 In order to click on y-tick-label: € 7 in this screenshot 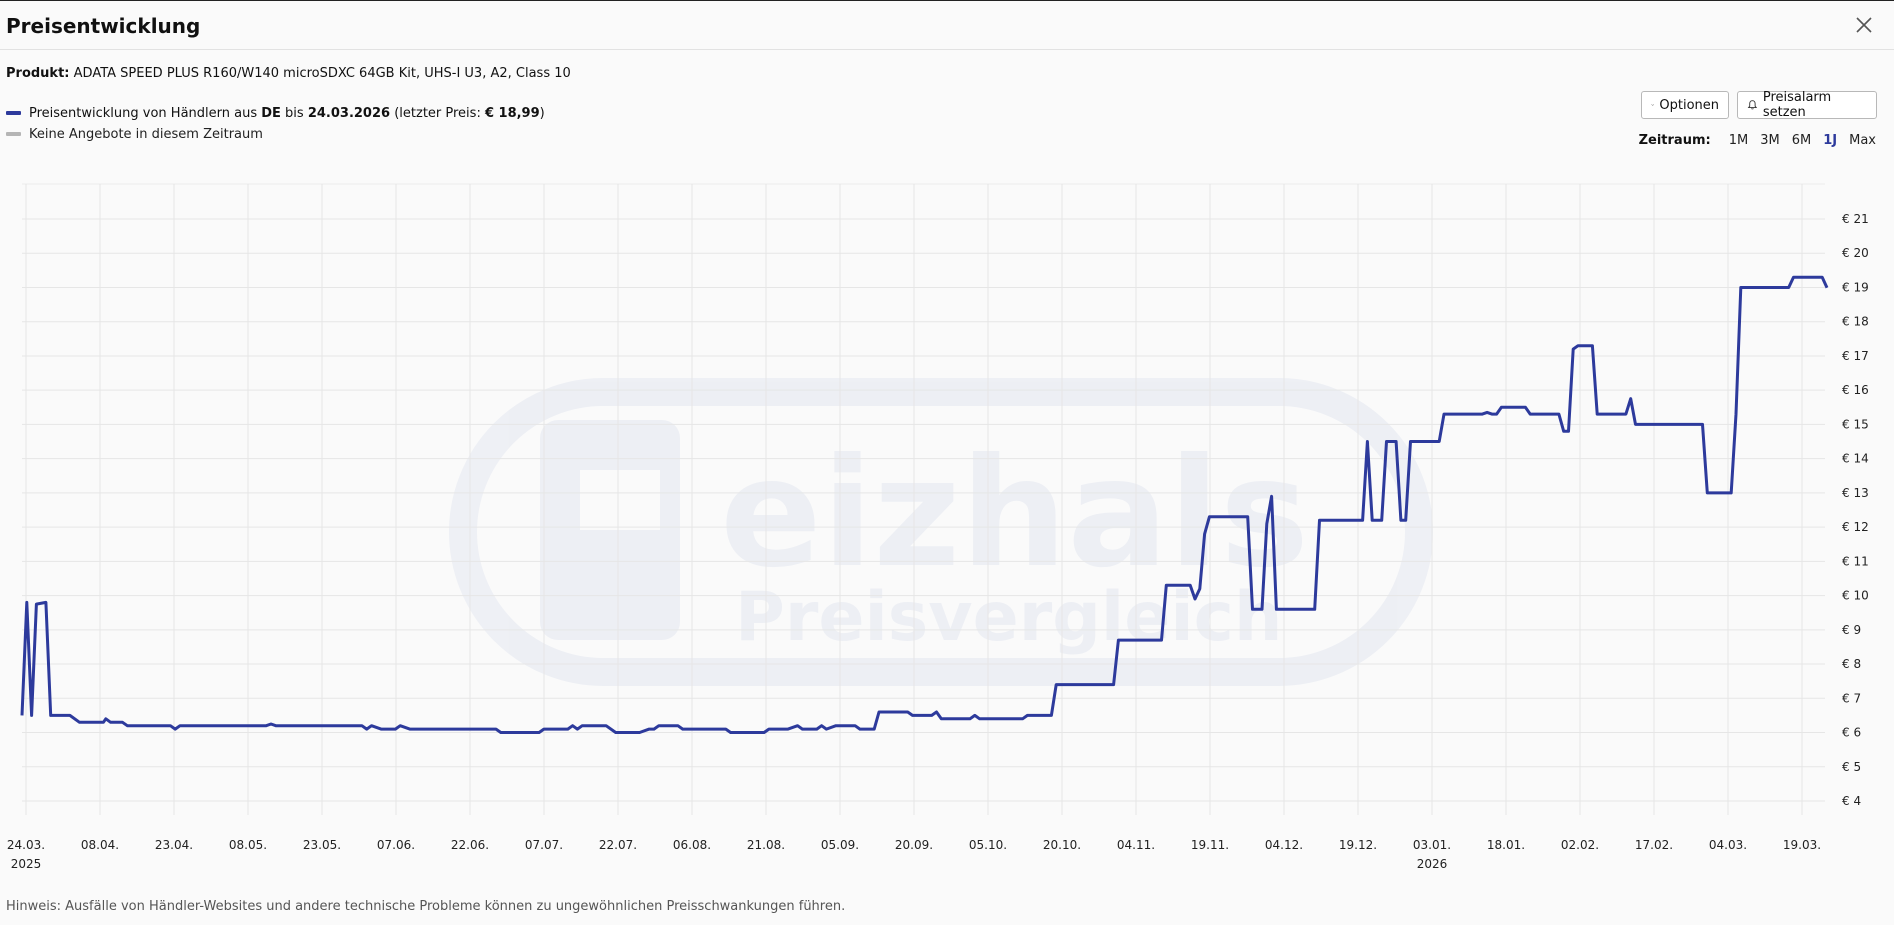, I will do `click(1851, 698)`.